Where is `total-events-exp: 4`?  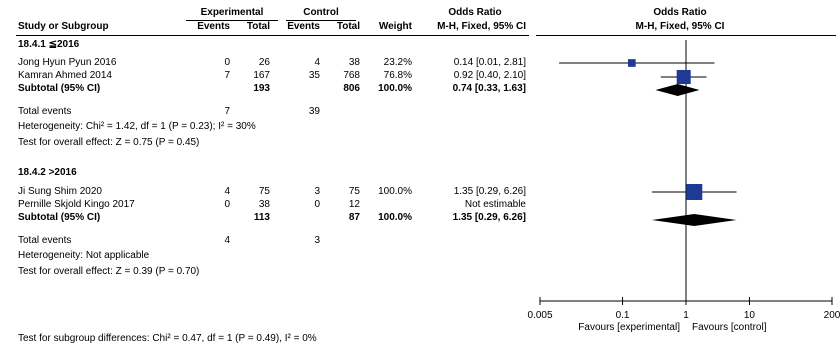
total-events-exp: 4 is located at coordinates (227, 240).